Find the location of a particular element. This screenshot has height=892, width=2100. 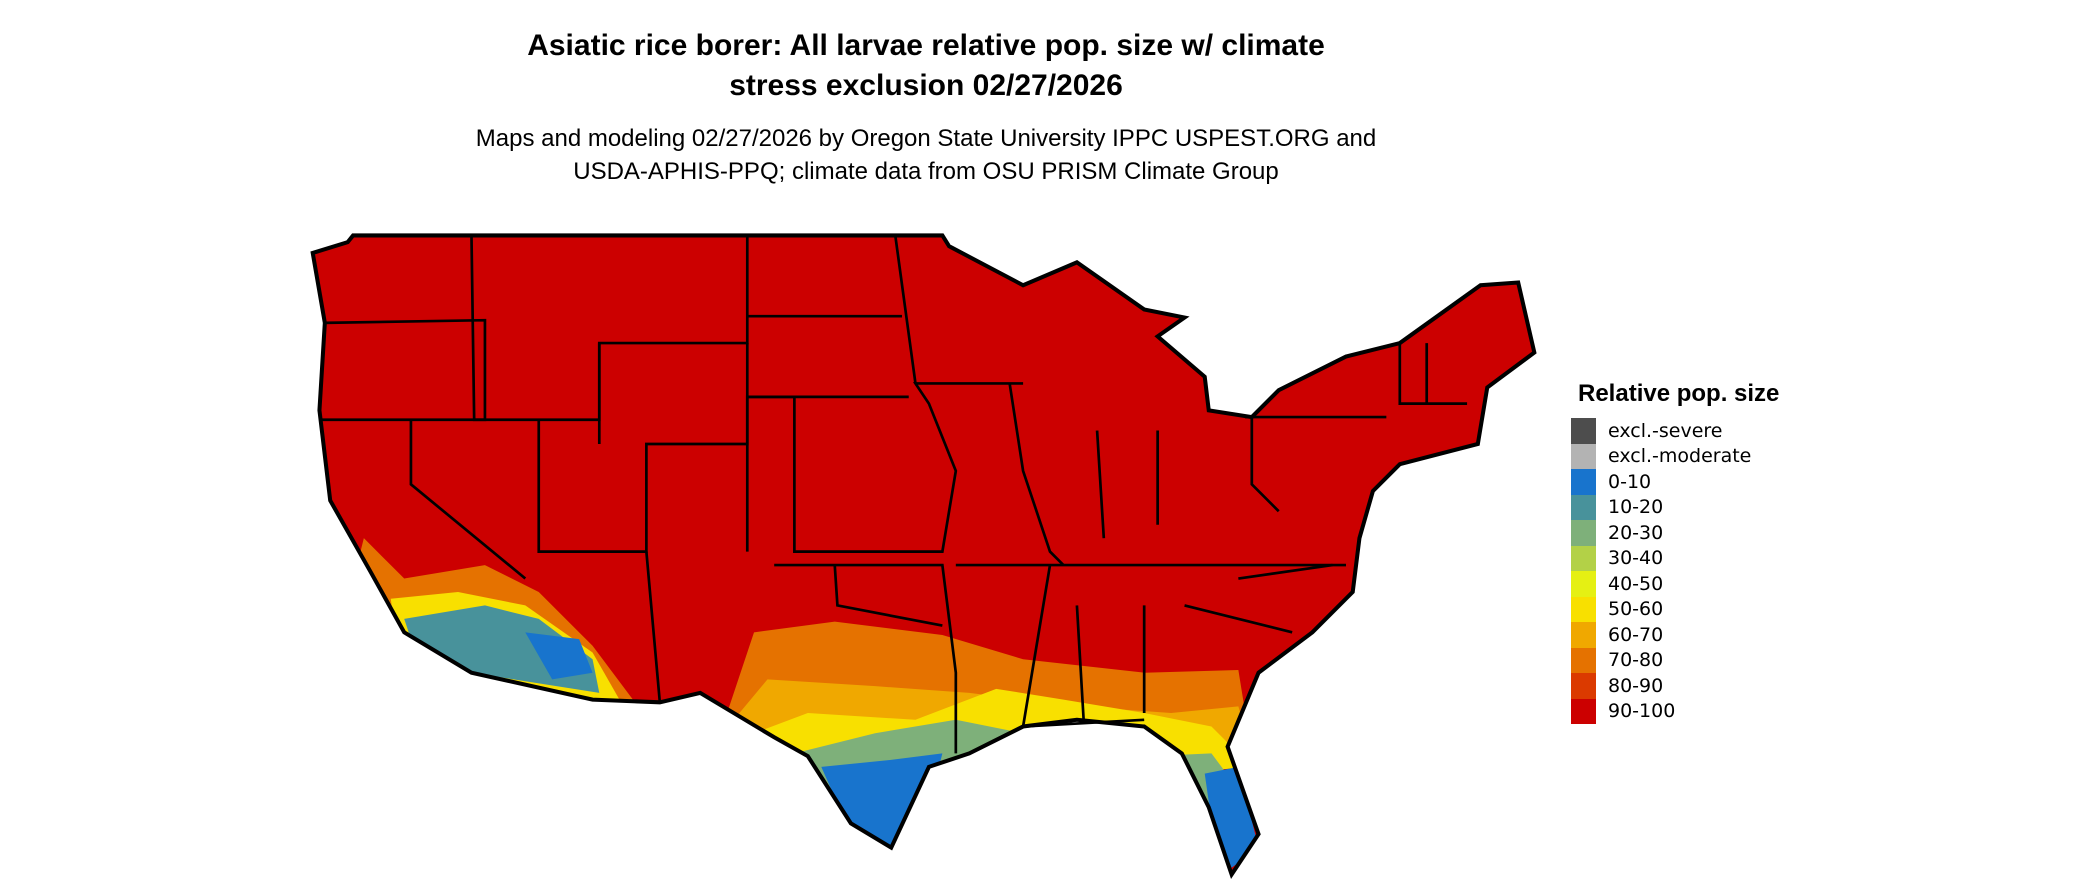

legend-item: 40-50 is located at coordinates (1675, 584).